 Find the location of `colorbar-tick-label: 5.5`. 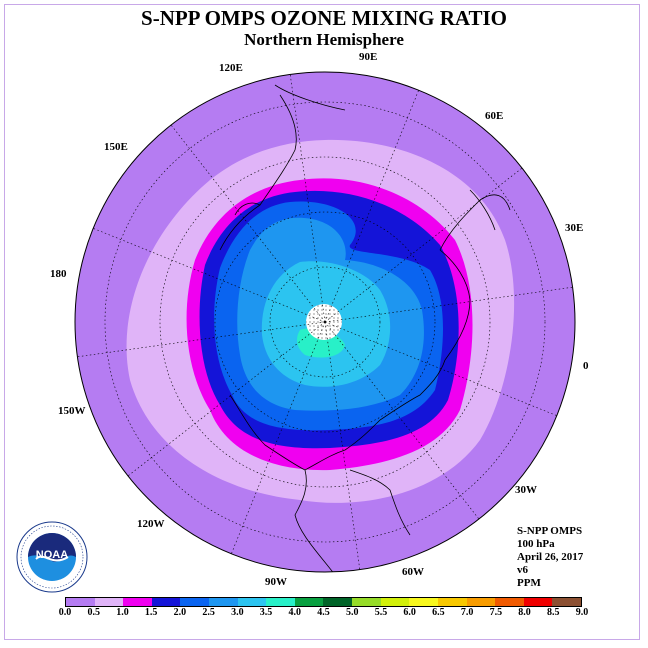

colorbar-tick-label: 5.5 is located at coordinates (381, 612).